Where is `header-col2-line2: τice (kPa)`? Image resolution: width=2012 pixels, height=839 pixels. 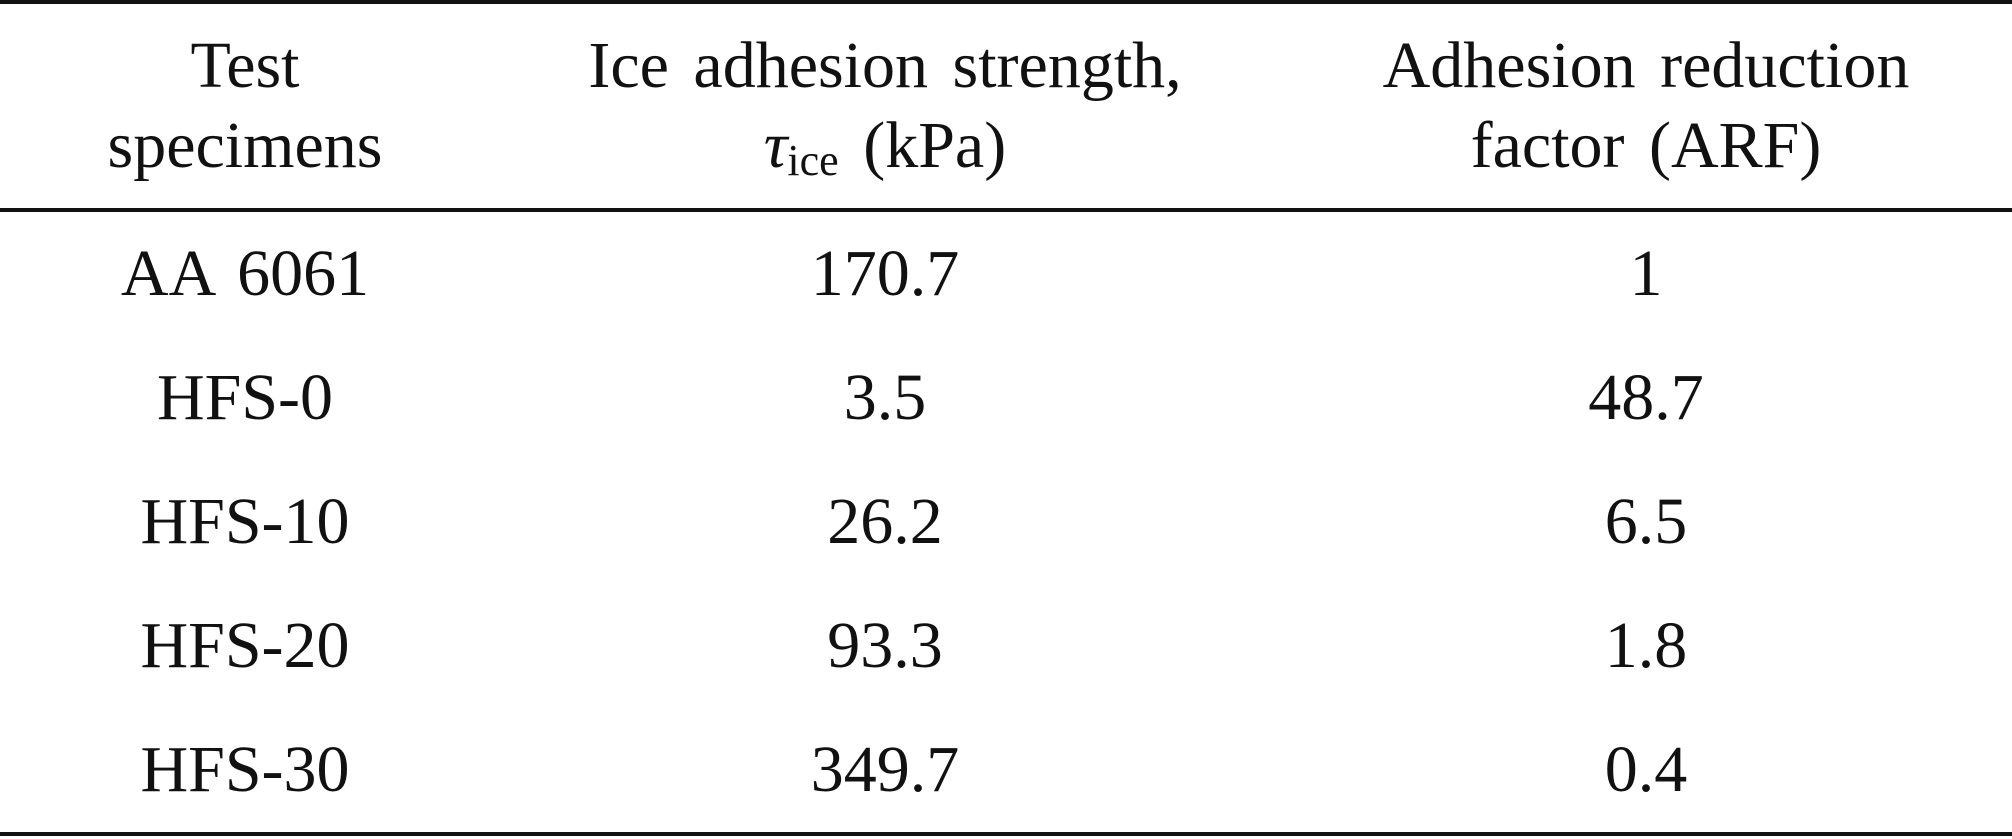
header-col2-line2: τice (kPa) is located at coordinates (885, 153).